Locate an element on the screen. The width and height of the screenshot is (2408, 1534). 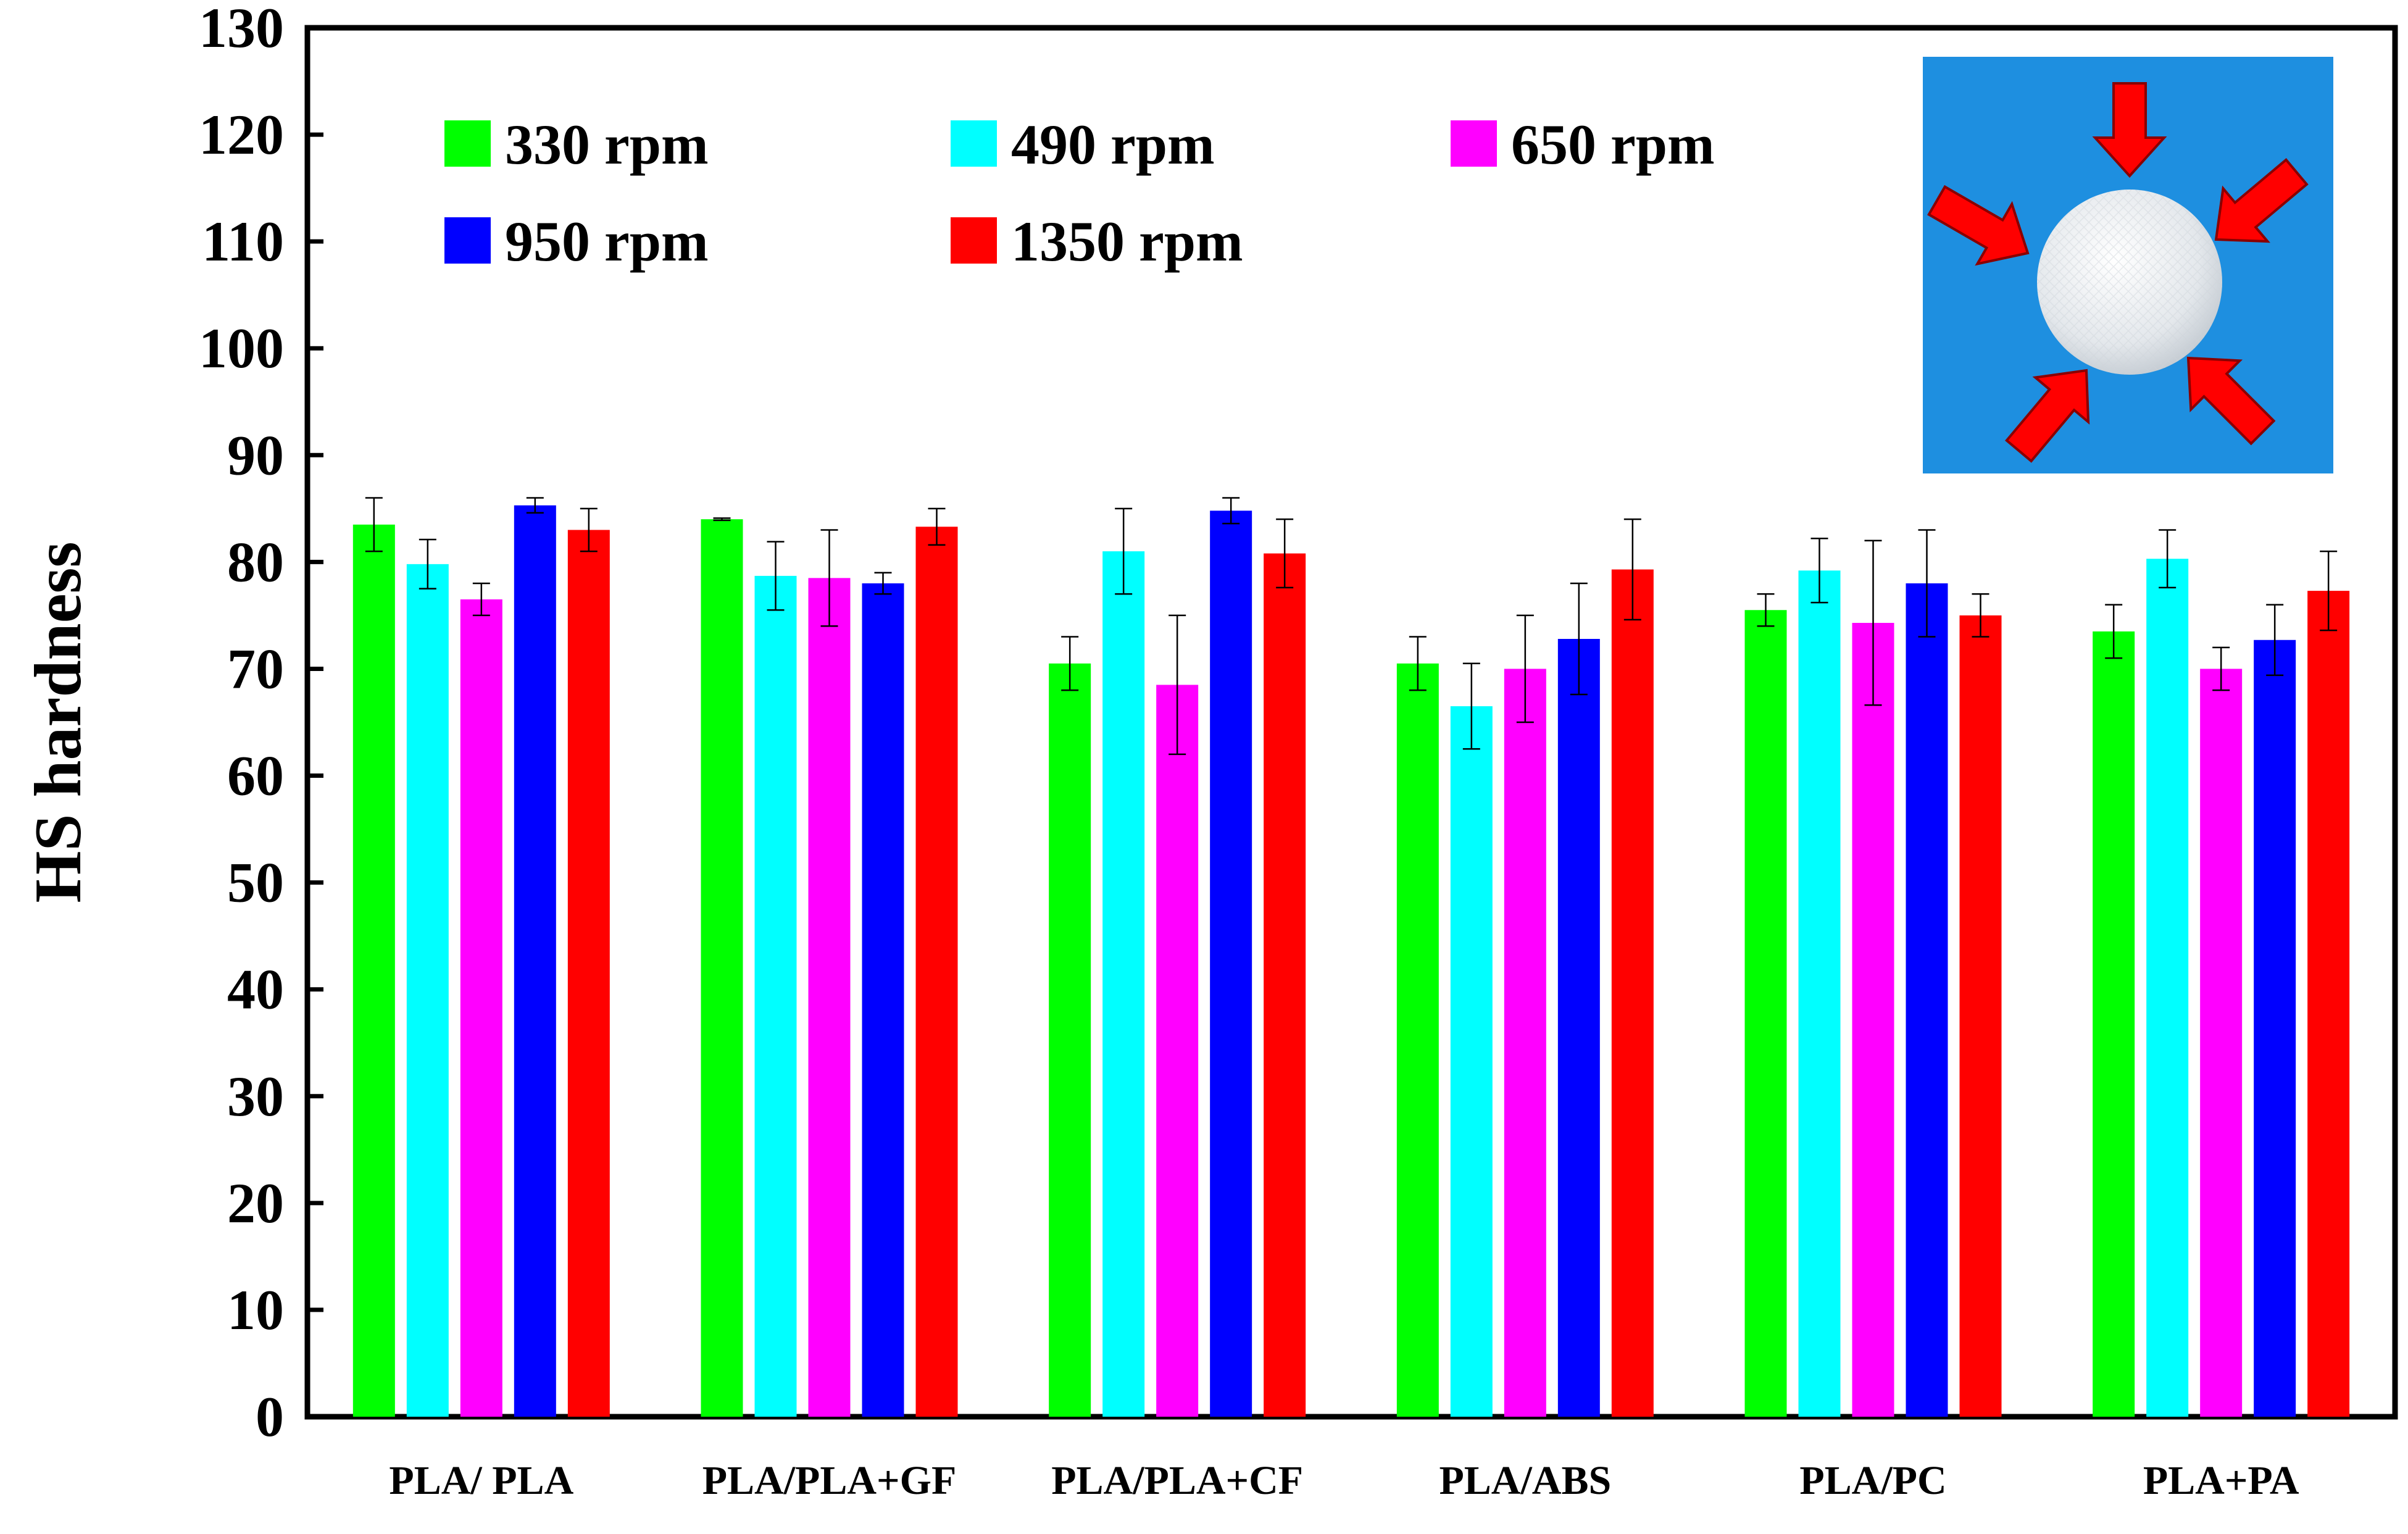
inset-photo is located at coordinates (2128, 265).